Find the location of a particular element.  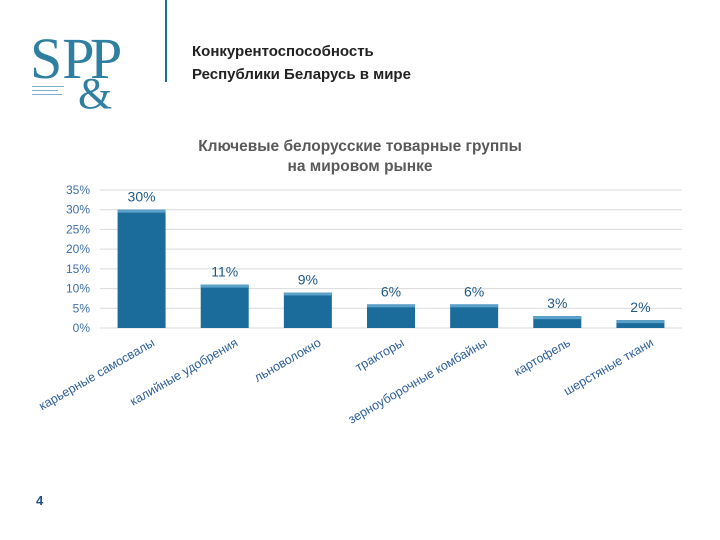

category-label: картофель is located at coordinates (542, 356).